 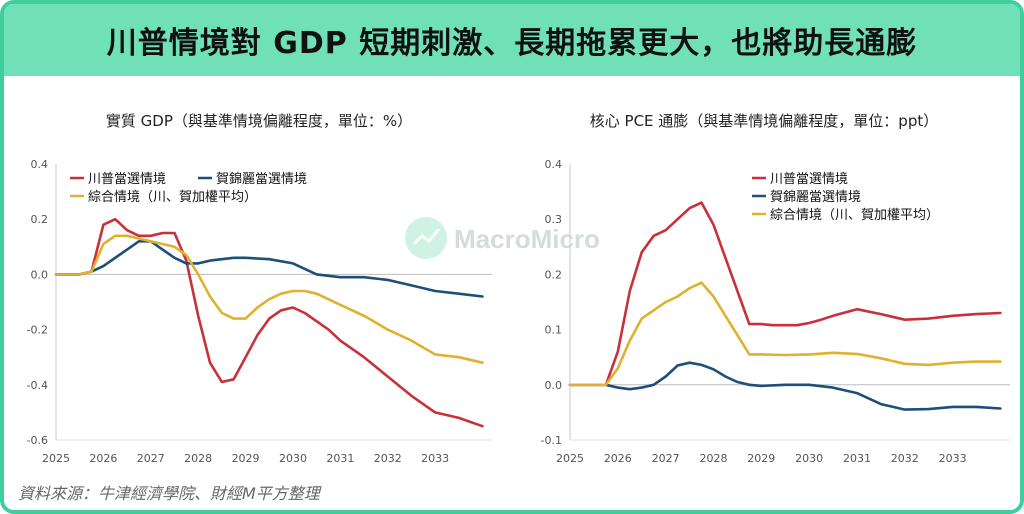 I want to click on y-tick-label: -0.4, so click(x=37, y=385).